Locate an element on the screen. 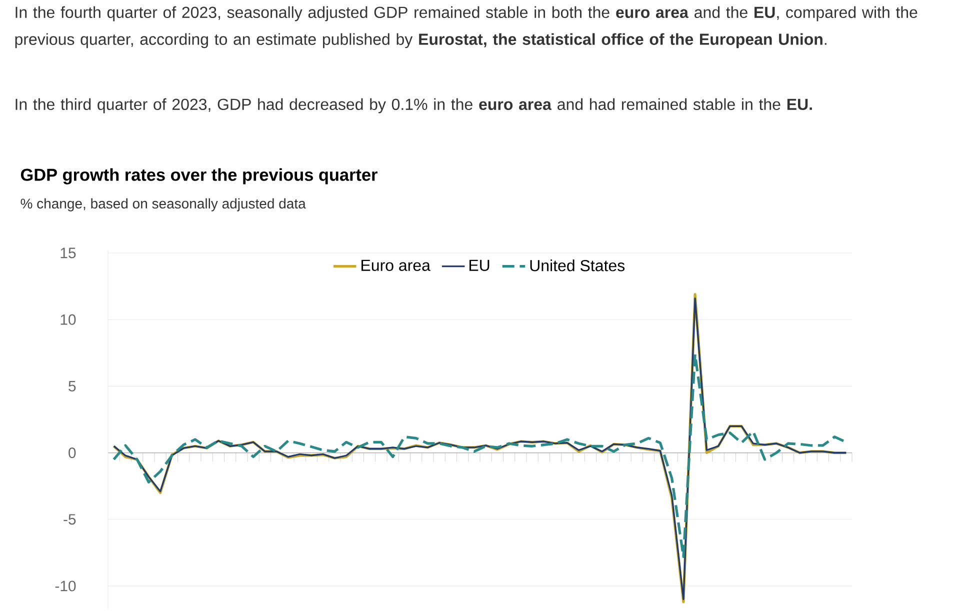 This screenshot has width=960, height=611. y-tick-label: -10 is located at coordinates (65, 586).